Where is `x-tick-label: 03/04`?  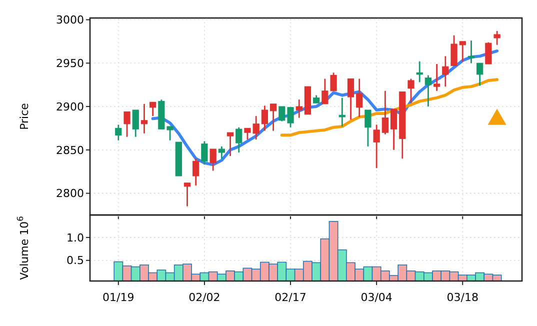
x-tick-label: 03/04 is located at coordinates (376, 297).